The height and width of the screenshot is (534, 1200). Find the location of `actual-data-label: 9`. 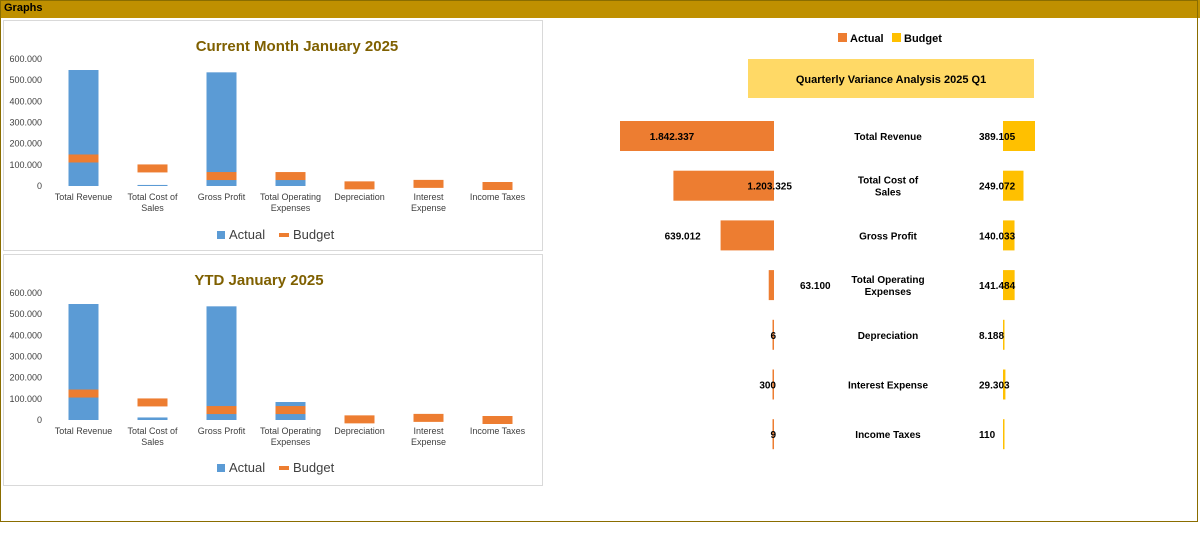

actual-data-label: 9 is located at coordinates (773, 435).